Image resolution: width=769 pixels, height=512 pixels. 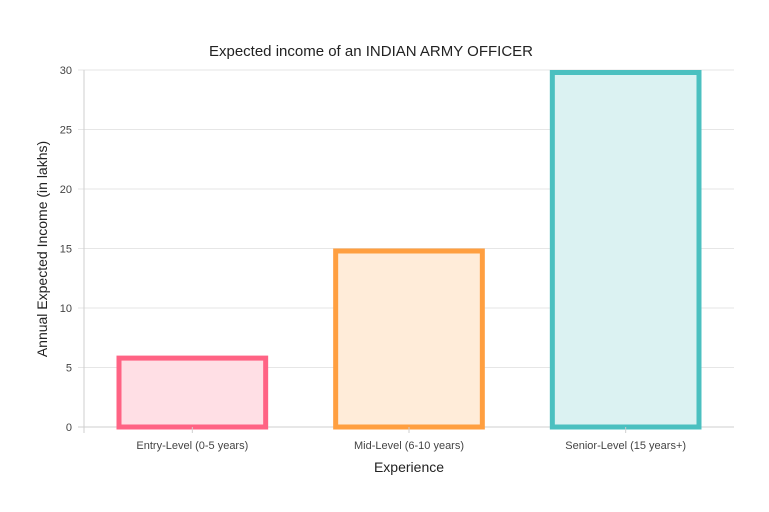 What do you see at coordinates (66, 131) in the screenshot?
I see `y-tick-label: 25` at bounding box center [66, 131].